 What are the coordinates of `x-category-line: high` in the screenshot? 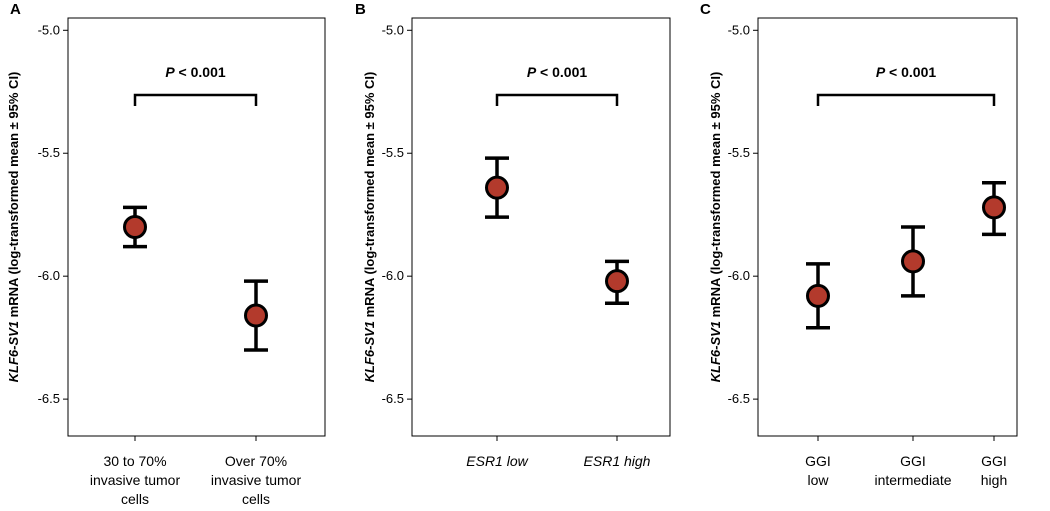 It's located at (994, 480).